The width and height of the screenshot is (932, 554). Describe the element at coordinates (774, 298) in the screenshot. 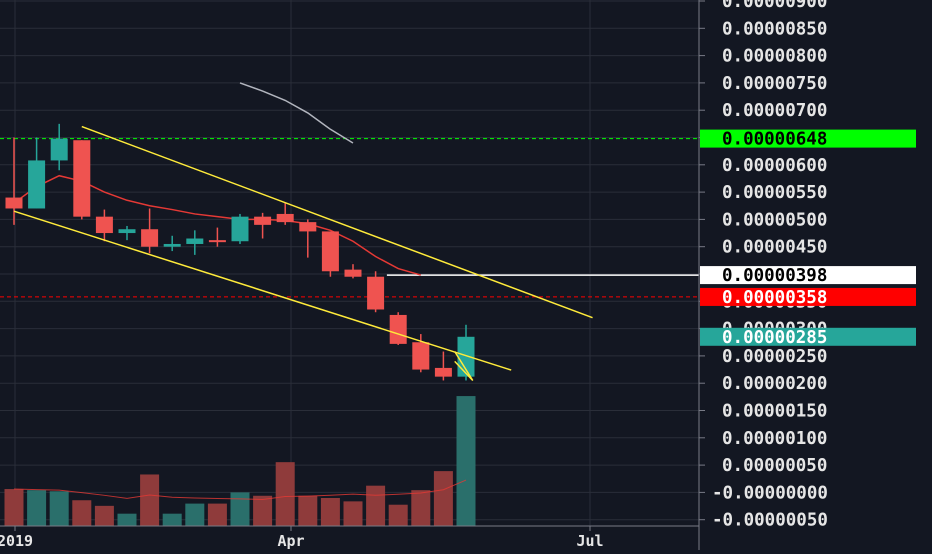

I see `price-badge-label: 0.00000358` at that location.